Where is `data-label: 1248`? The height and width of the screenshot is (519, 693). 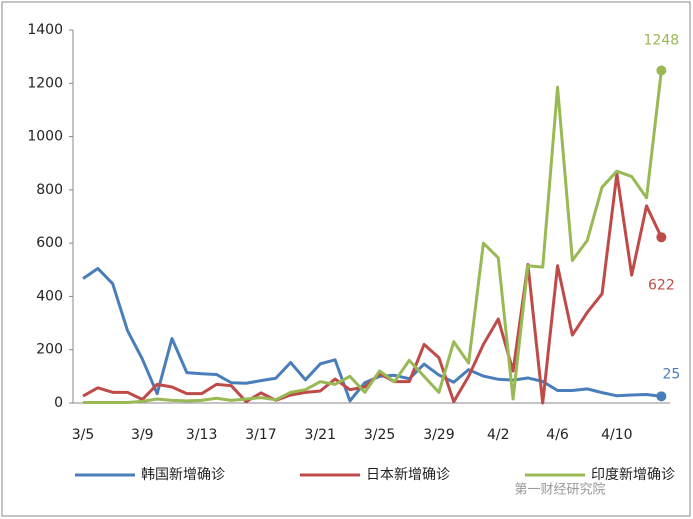 data-label: 1248 is located at coordinates (662, 40).